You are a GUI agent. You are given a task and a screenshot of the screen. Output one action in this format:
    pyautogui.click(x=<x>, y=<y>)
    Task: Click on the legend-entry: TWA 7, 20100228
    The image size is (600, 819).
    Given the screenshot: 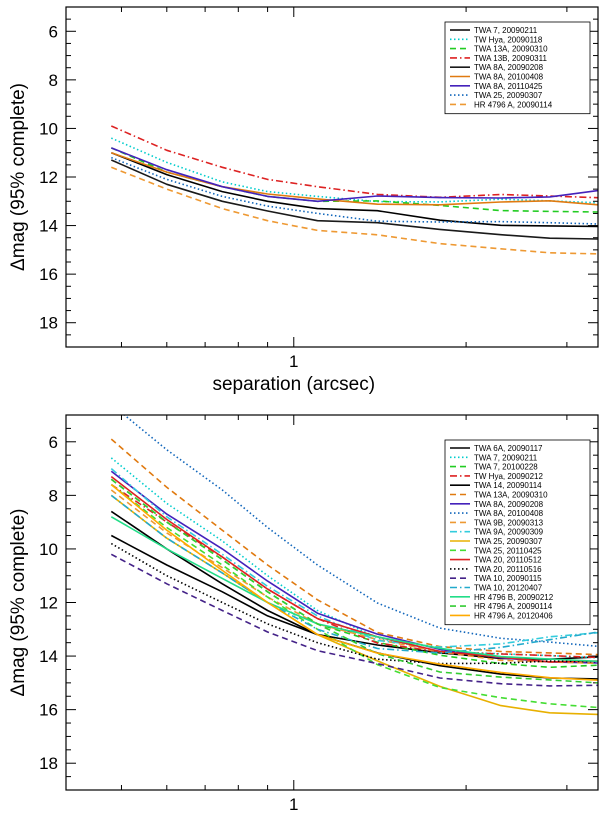 What is the action you would take?
    pyautogui.click(x=506, y=467)
    